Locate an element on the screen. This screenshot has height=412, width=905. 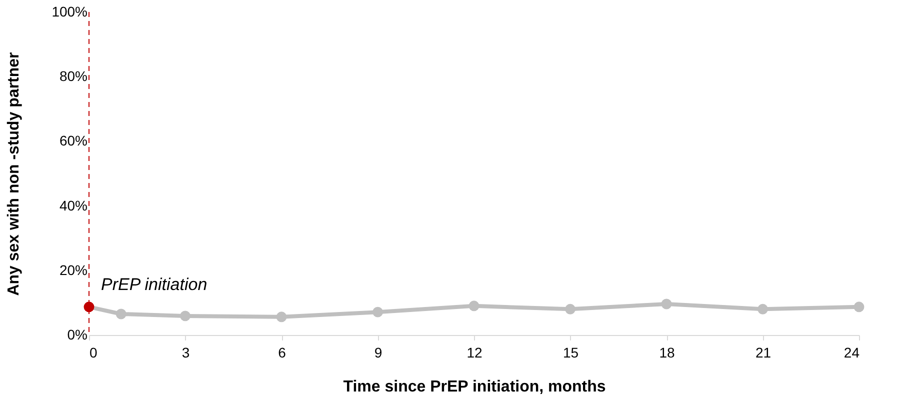
x-axis-title: Time since PrEP initiation, months is located at coordinates (474, 387).